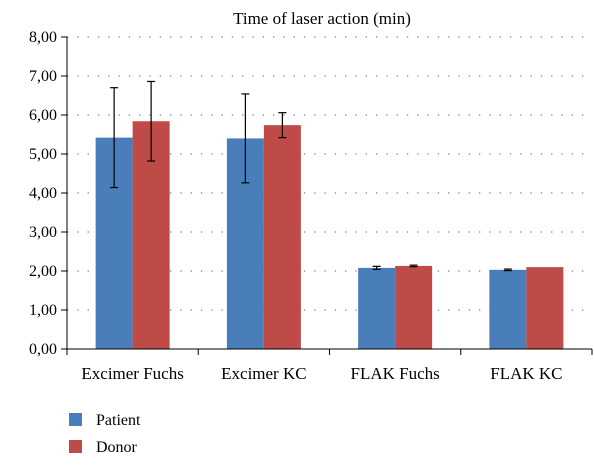 Image resolution: width=594 pixels, height=466 pixels. I want to click on legend-swatch-patient, so click(75, 419).